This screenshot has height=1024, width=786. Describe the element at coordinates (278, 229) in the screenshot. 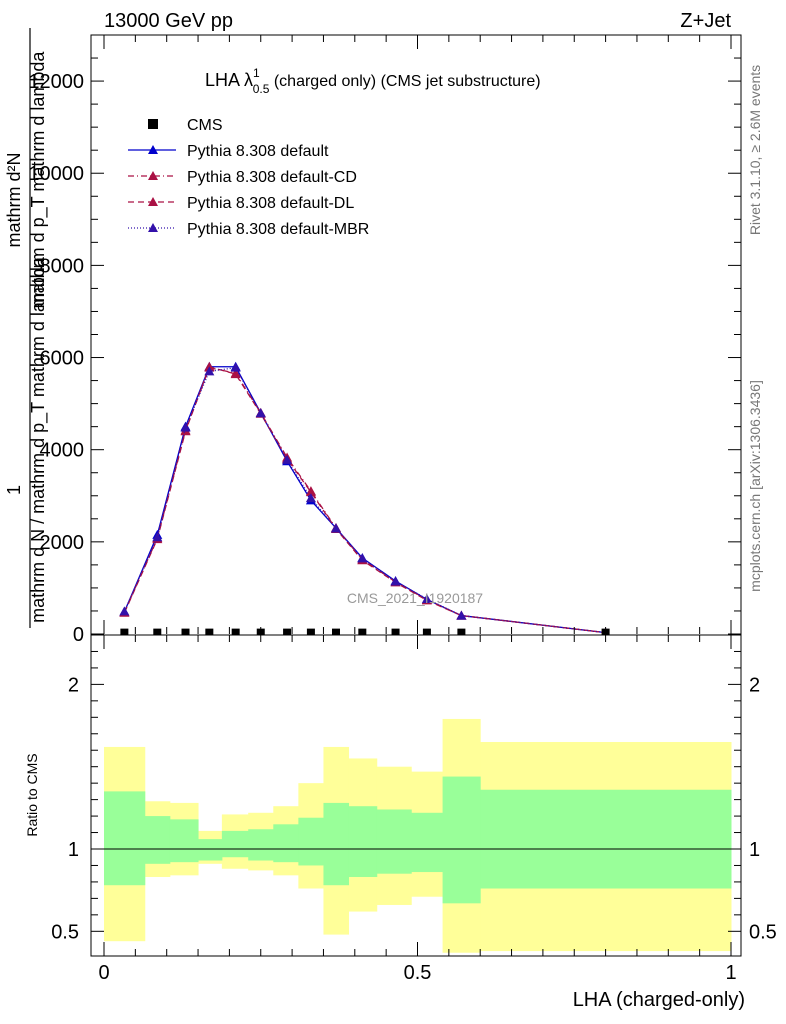

I see `legend-label: Pythia 8.308 default-MBR` at that location.